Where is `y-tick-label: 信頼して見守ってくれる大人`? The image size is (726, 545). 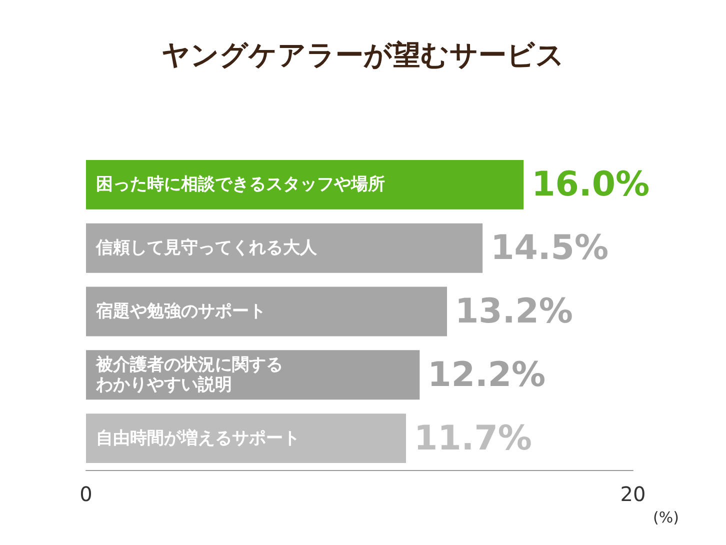 y-tick-label: 信頼して見守ってくれる大人 is located at coordinates (206, 248).